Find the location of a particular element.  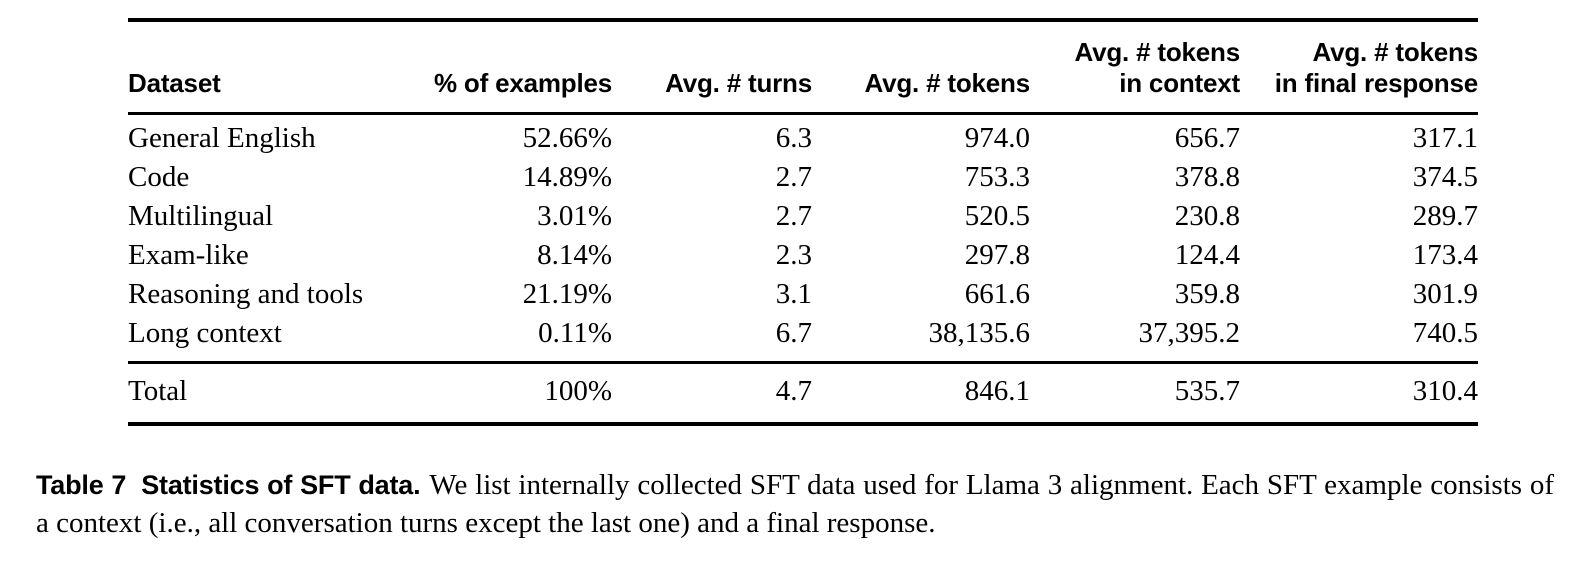

table-row: Exam-like 8.14% 2.3 297.8 124.4 173.4 is located at coordinates (803, 255).